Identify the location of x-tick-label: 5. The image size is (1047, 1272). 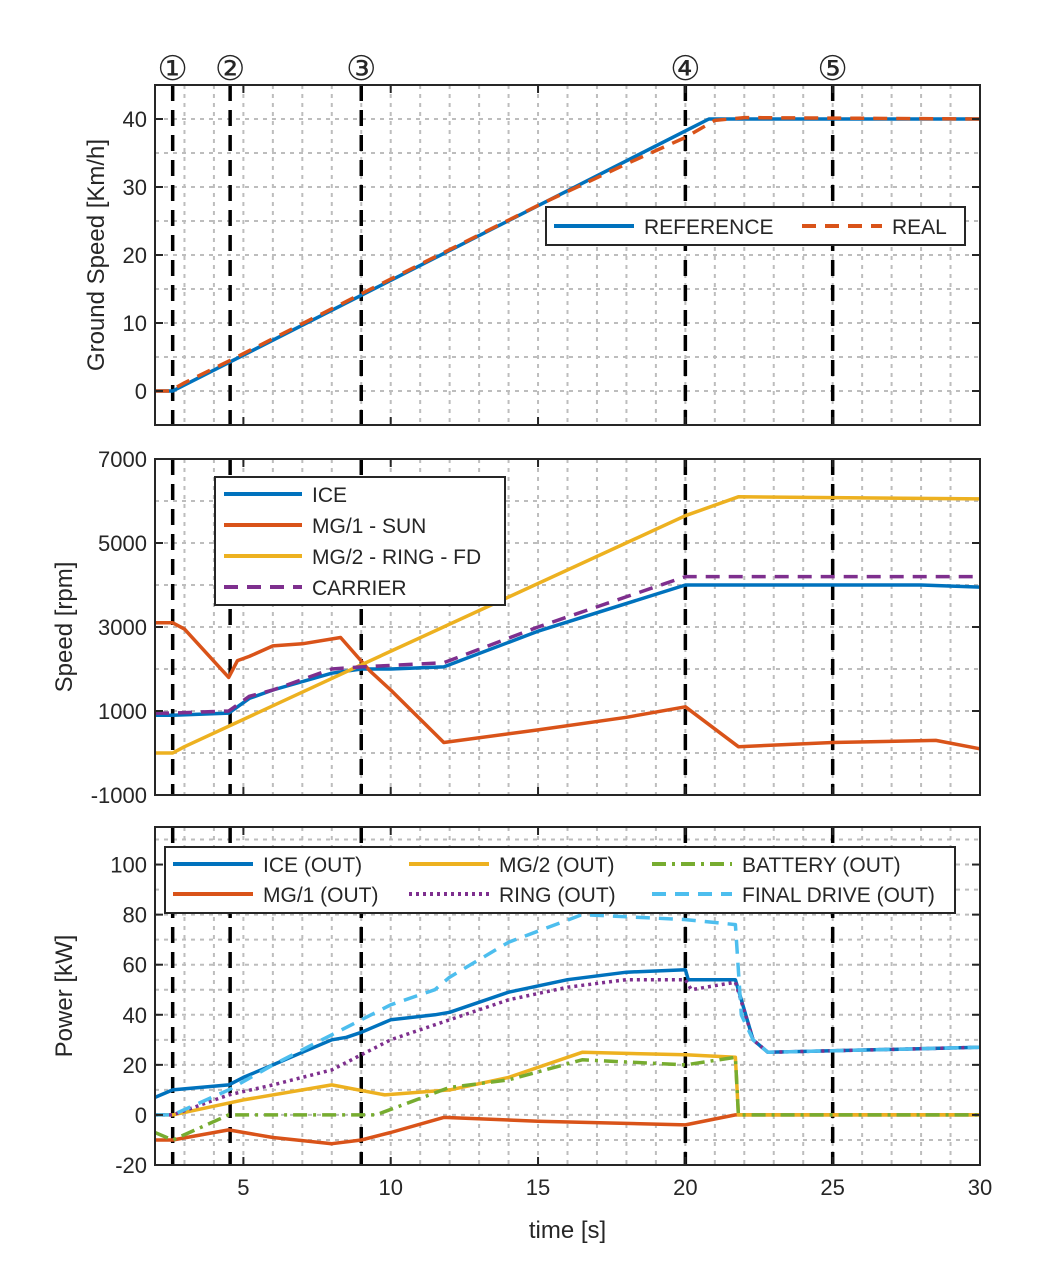
(243, 1187).